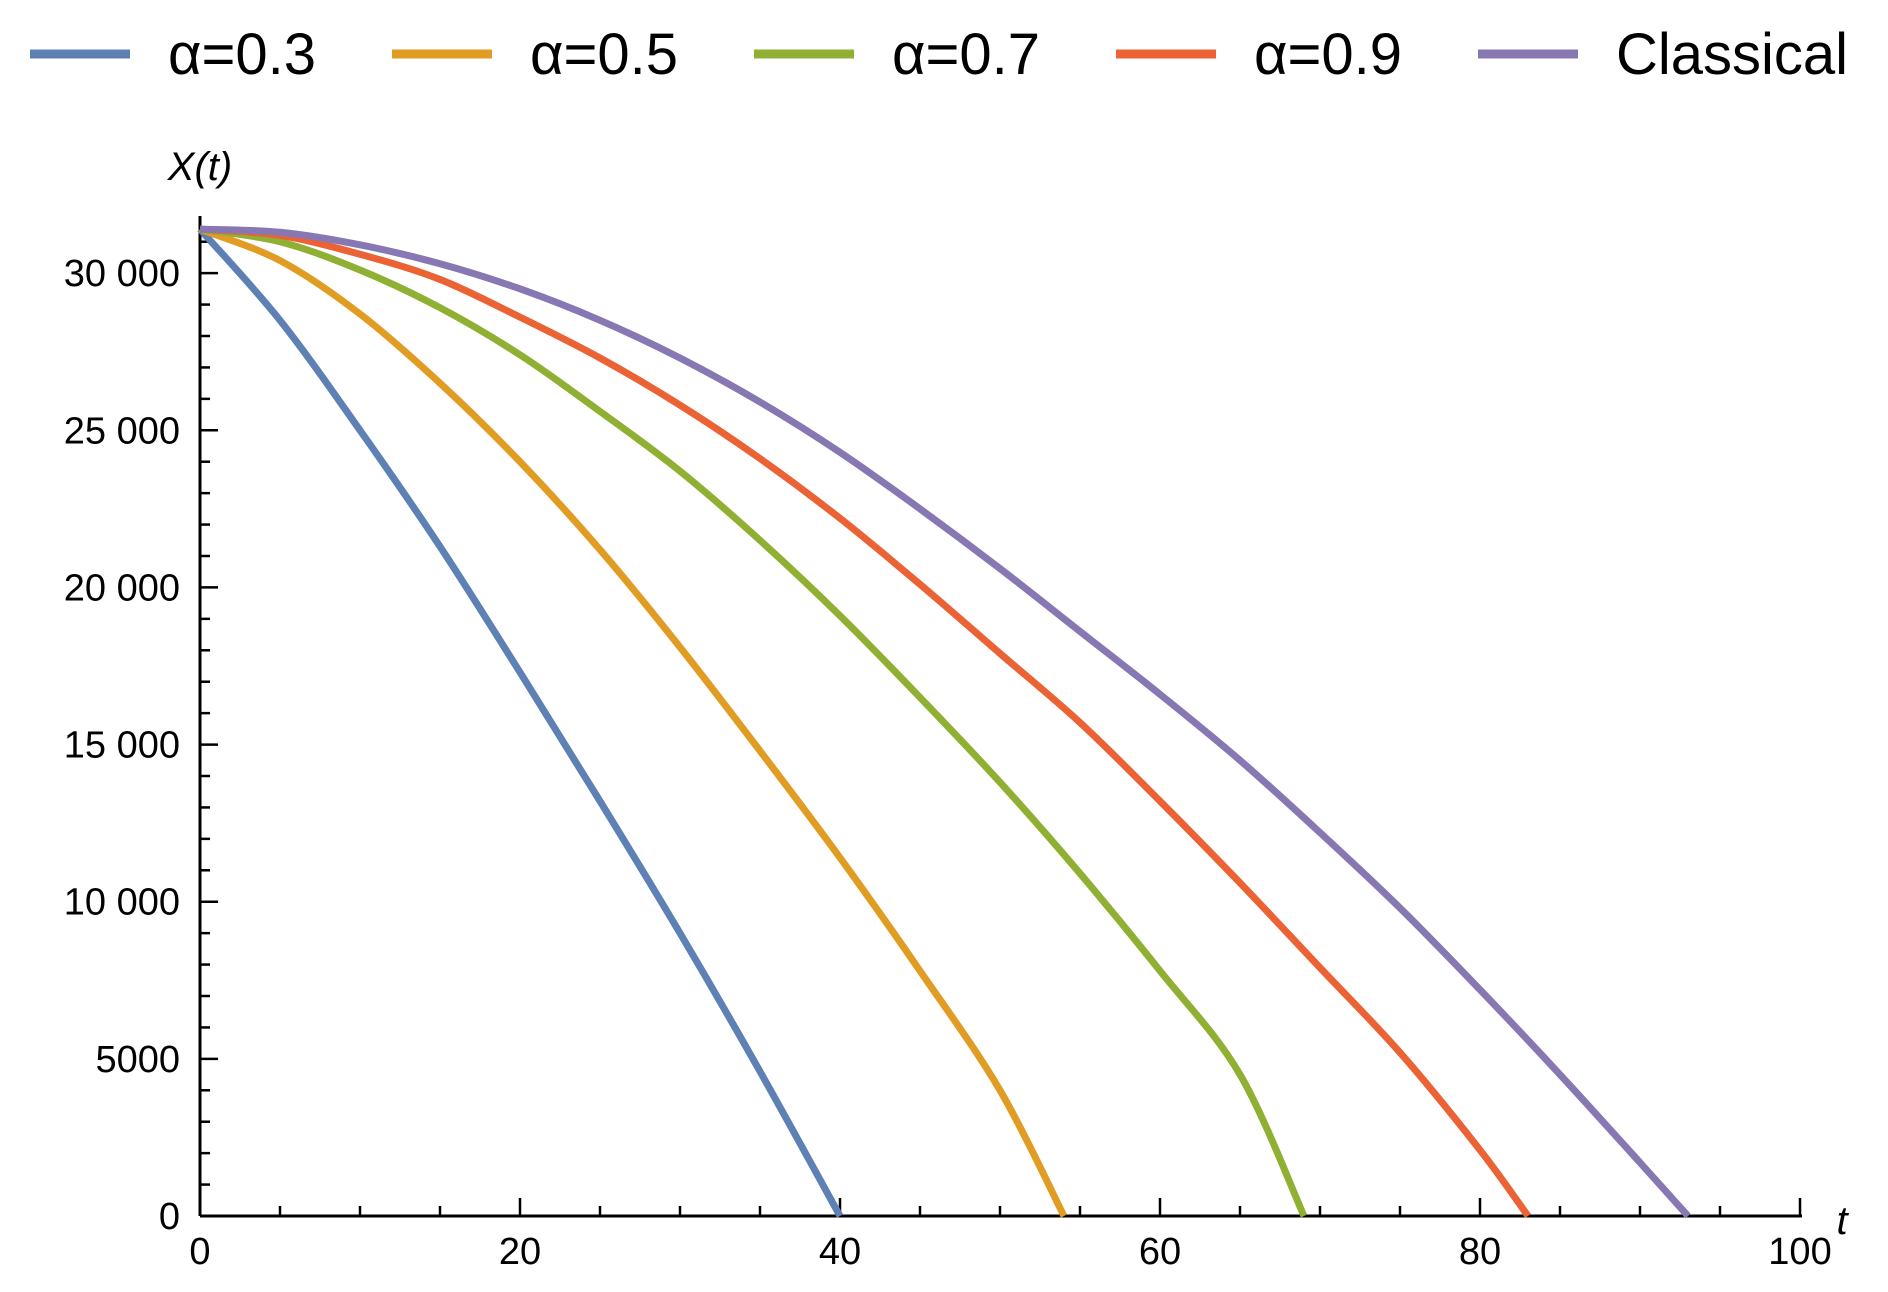  I want to click on legend: α=0.3 α=0.5 α=0.7 α=0.9 Classical, so click(939, 54).